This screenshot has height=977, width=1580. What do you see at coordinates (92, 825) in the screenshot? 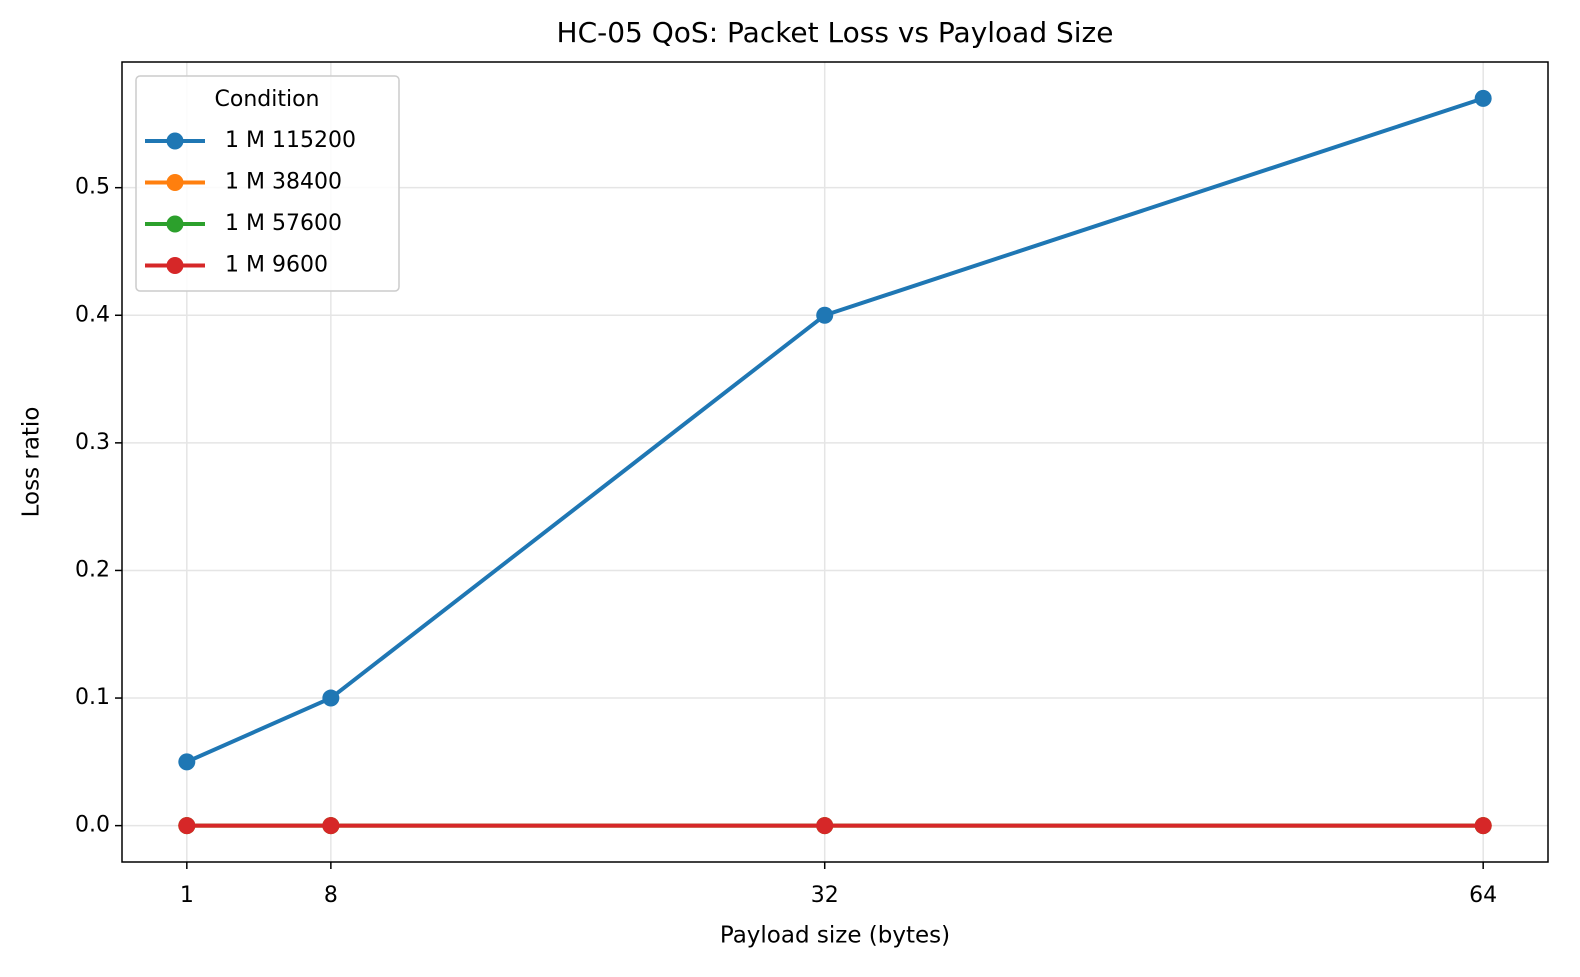
I see `y-tick-label: 0.0` at bounding box center [92, 825].